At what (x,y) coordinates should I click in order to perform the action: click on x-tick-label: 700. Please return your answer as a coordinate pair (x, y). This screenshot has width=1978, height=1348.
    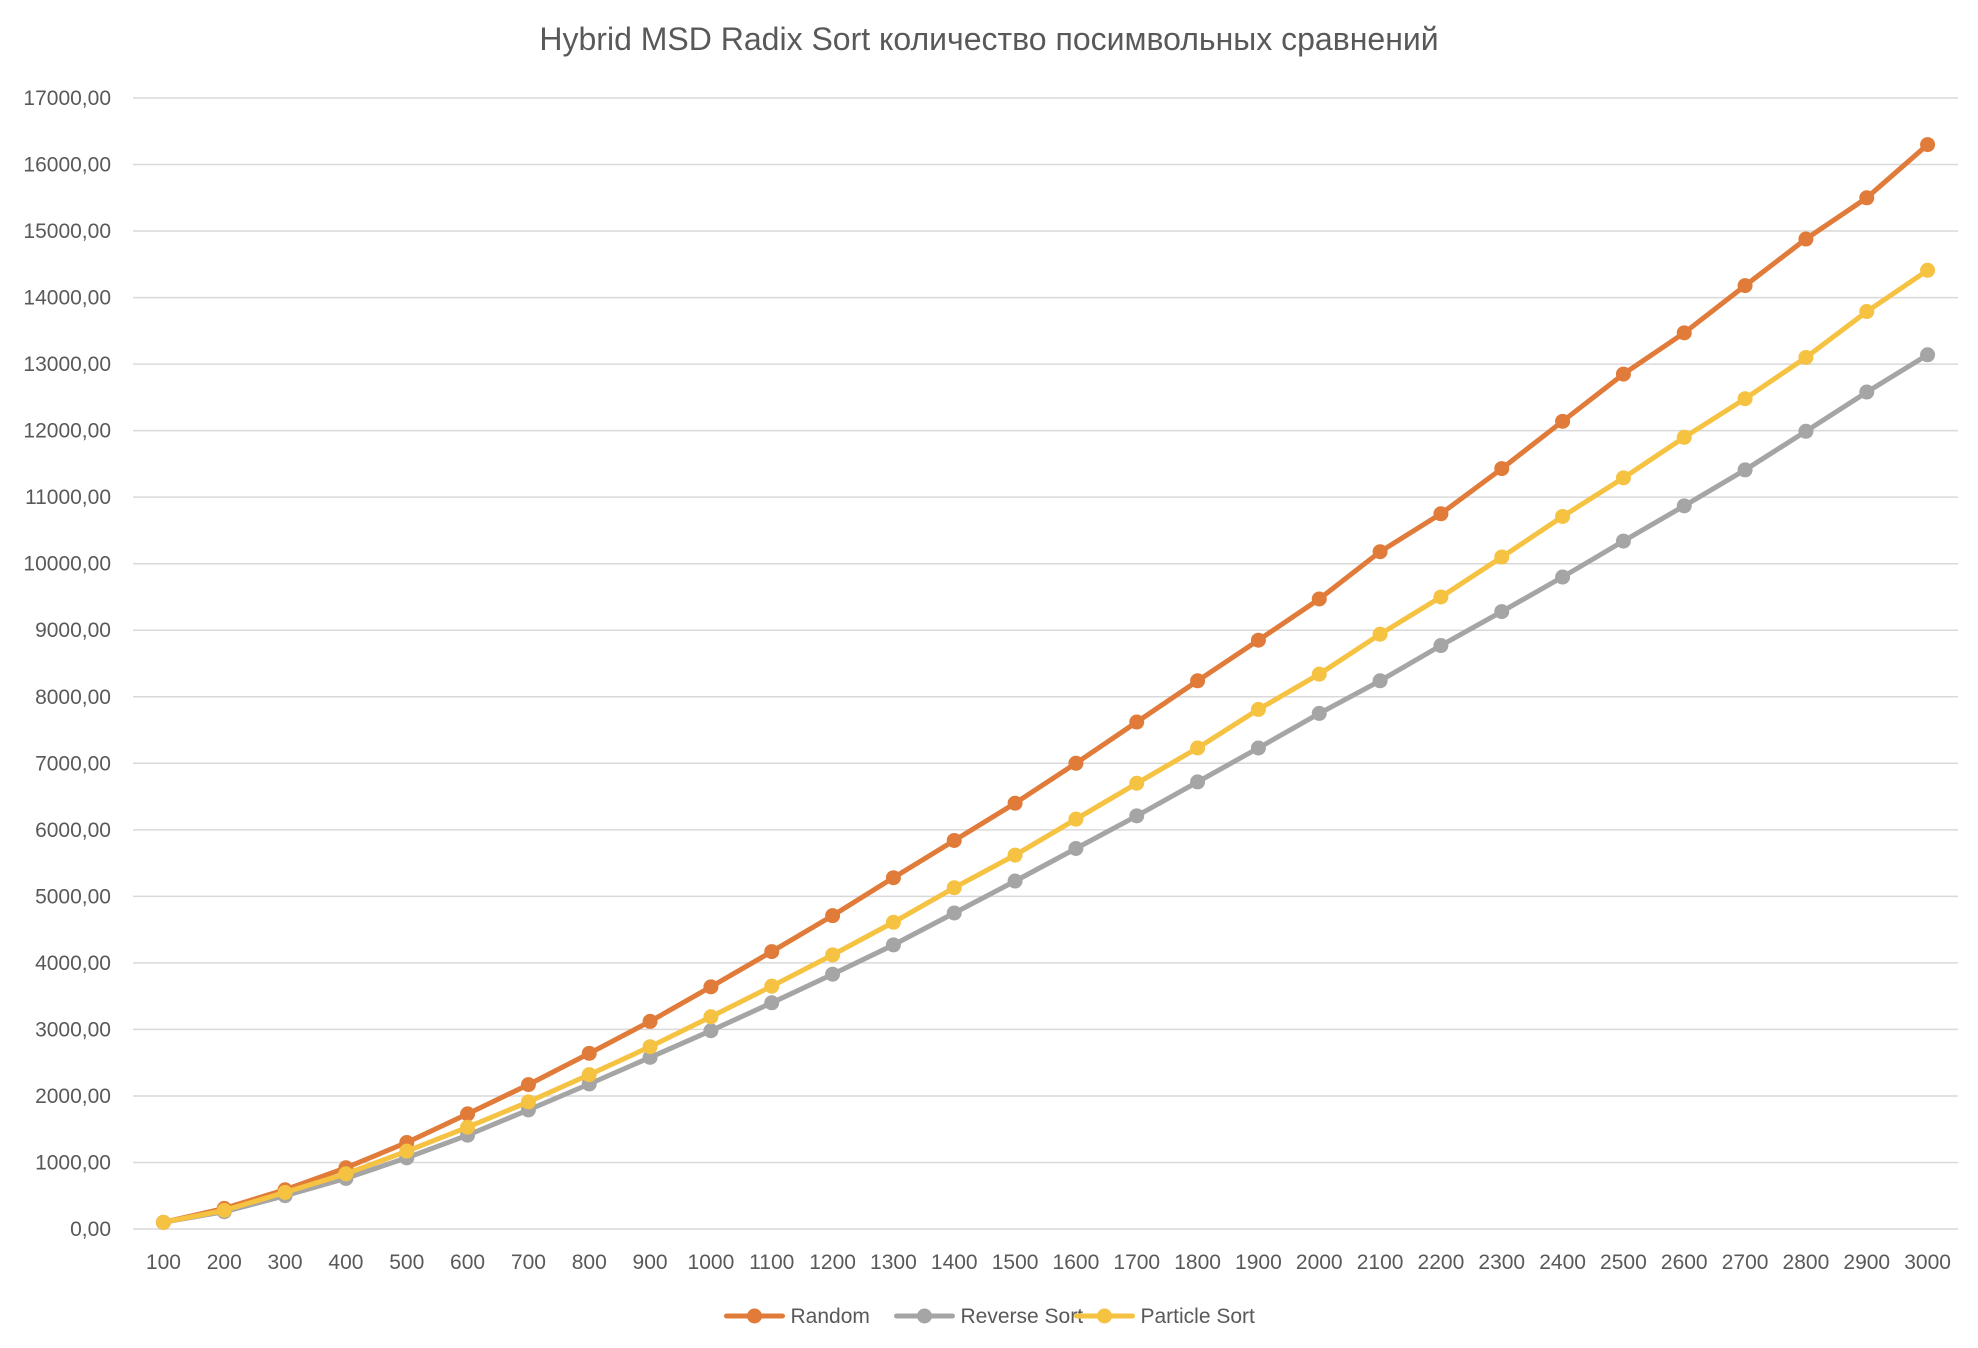
    Looking at the image, I should click on (528, 1262).